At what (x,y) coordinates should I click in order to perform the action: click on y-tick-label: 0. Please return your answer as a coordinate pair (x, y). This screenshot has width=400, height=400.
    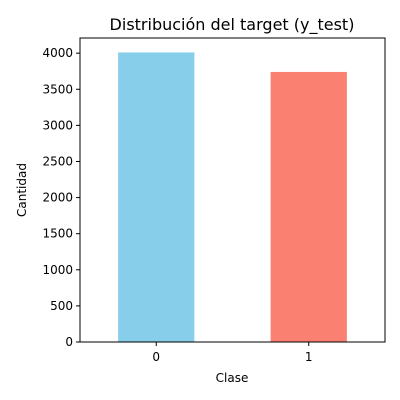
    Looking at the image, I should click on (69, 342).